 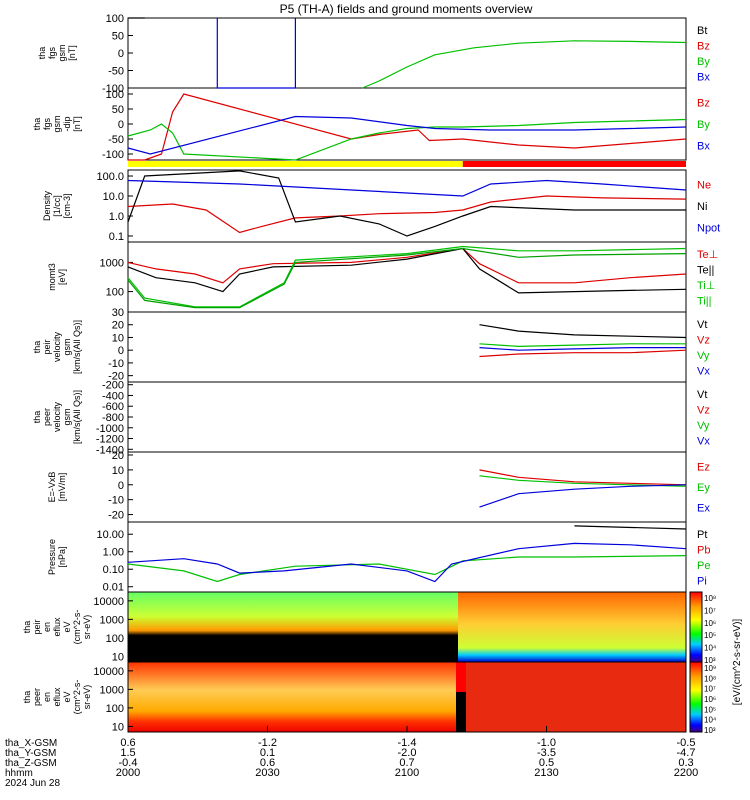 What do you see at coordinates (708, 207) in the screenshot?
I see `legend: Ne Ni Npot` at bounding box center [708, 207].